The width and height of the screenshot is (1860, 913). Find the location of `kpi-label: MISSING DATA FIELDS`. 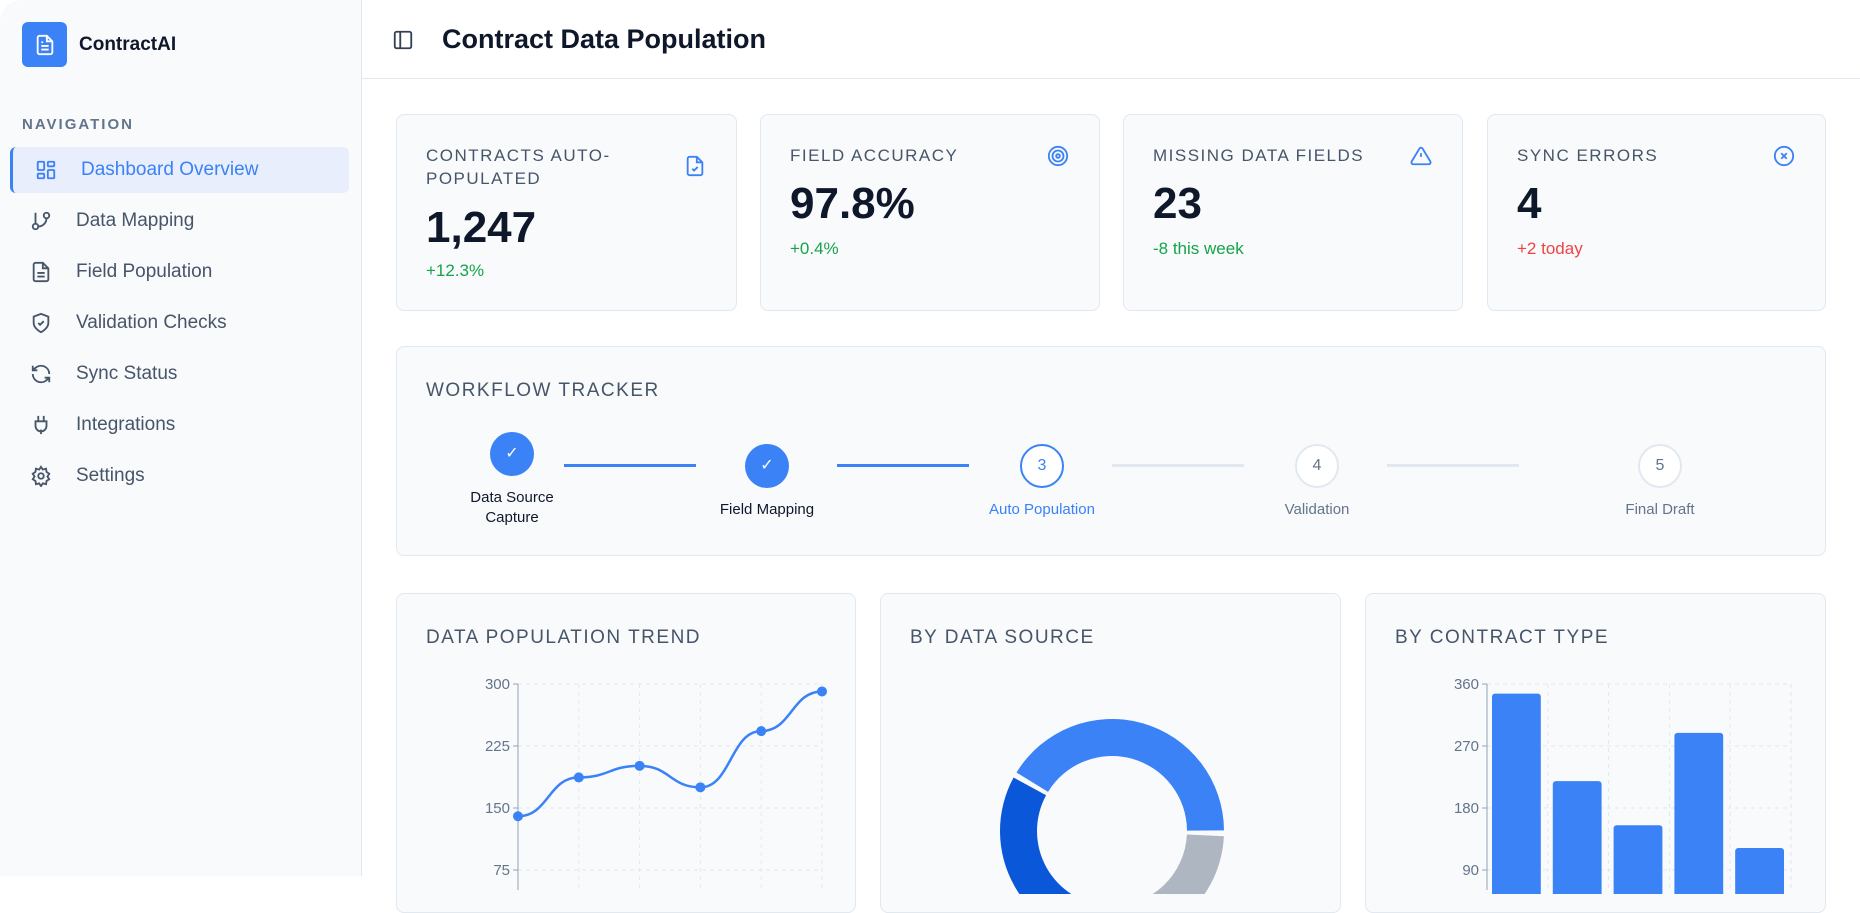

kpi-label: MISSING DATA FIELDS is located at coordinates (1259, 155).